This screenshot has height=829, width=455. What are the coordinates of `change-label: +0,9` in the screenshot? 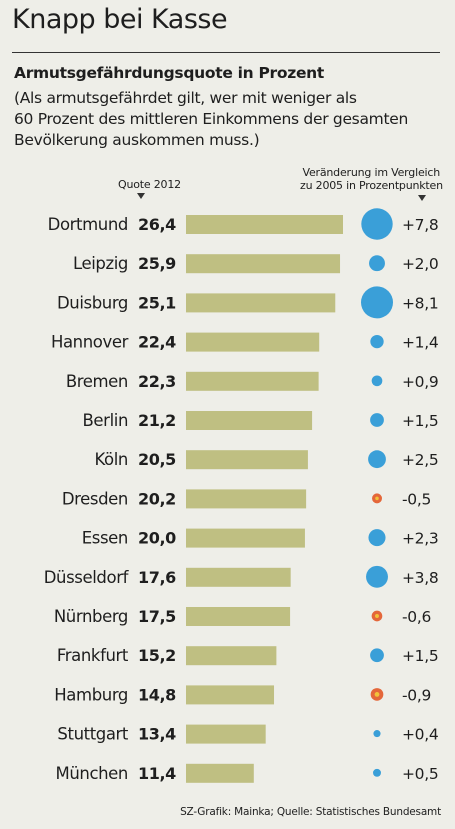 It's located at (420, 382).